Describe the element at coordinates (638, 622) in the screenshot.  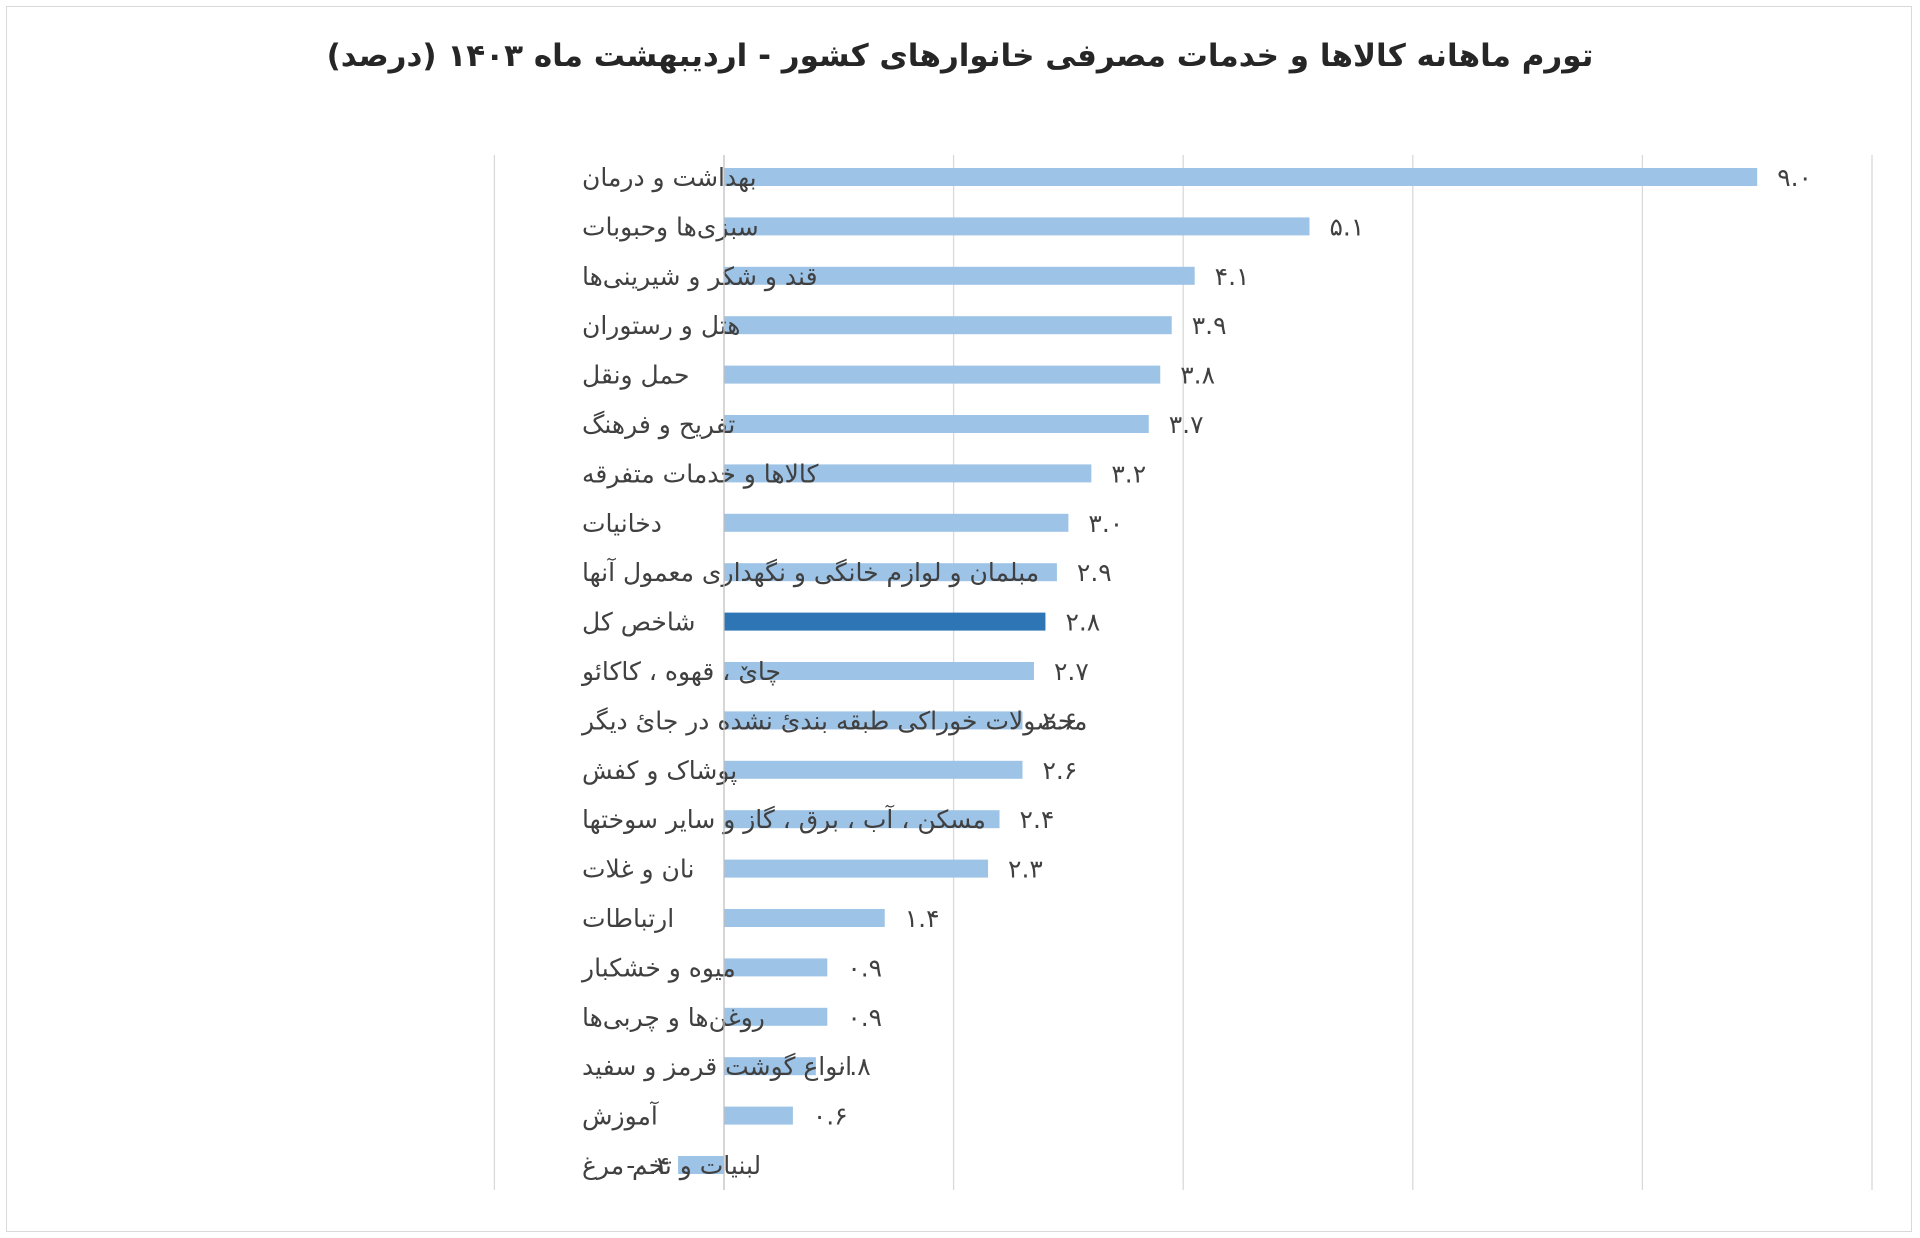
I see `category-label: شاخص کل` at that location.